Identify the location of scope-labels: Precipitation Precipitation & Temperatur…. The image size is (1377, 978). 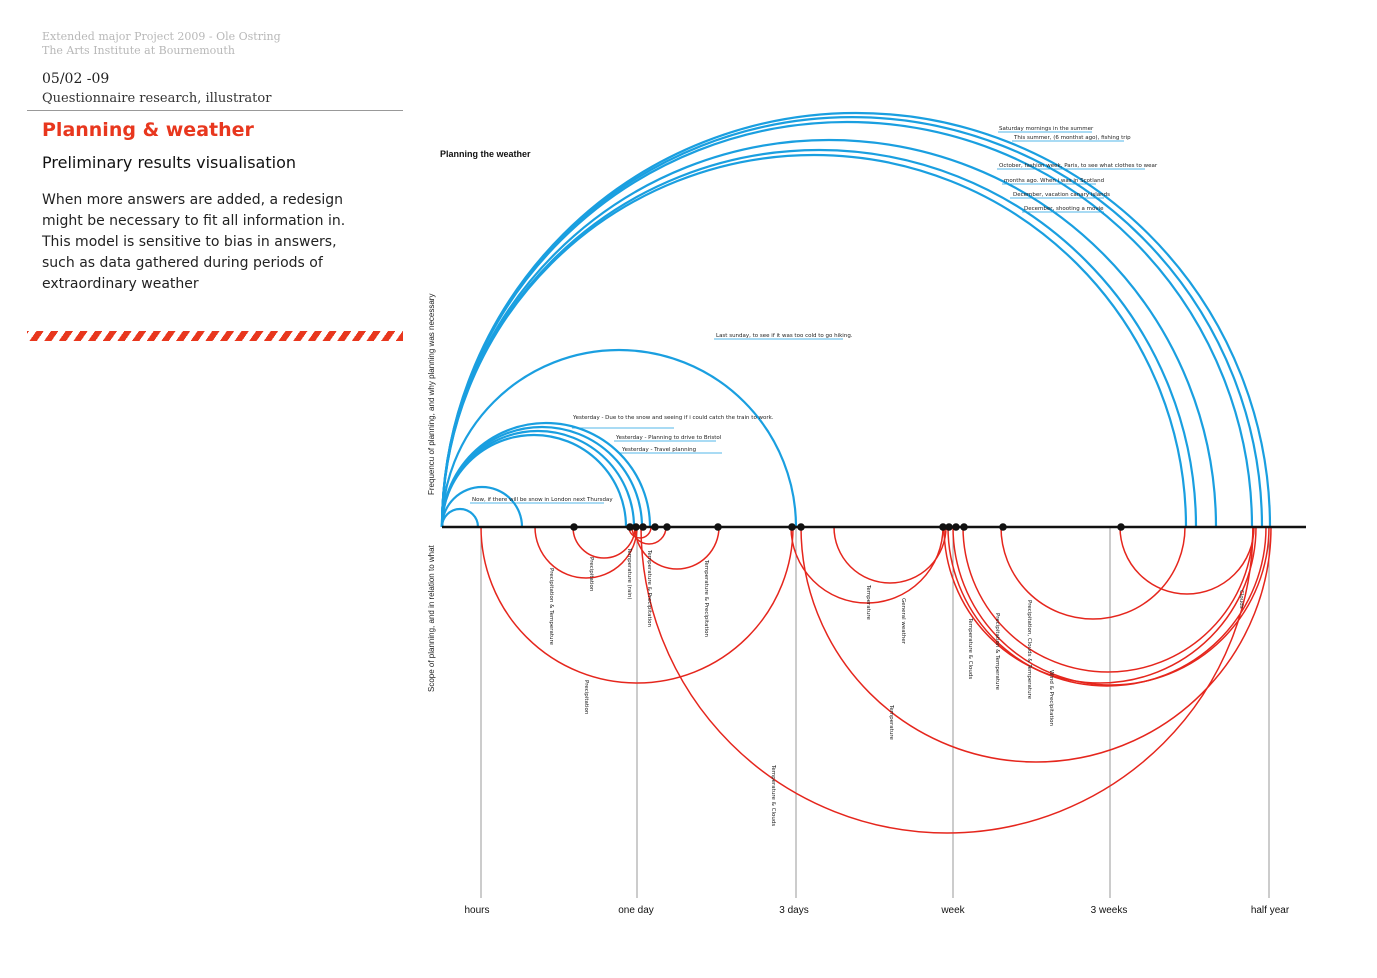
(896, 686).